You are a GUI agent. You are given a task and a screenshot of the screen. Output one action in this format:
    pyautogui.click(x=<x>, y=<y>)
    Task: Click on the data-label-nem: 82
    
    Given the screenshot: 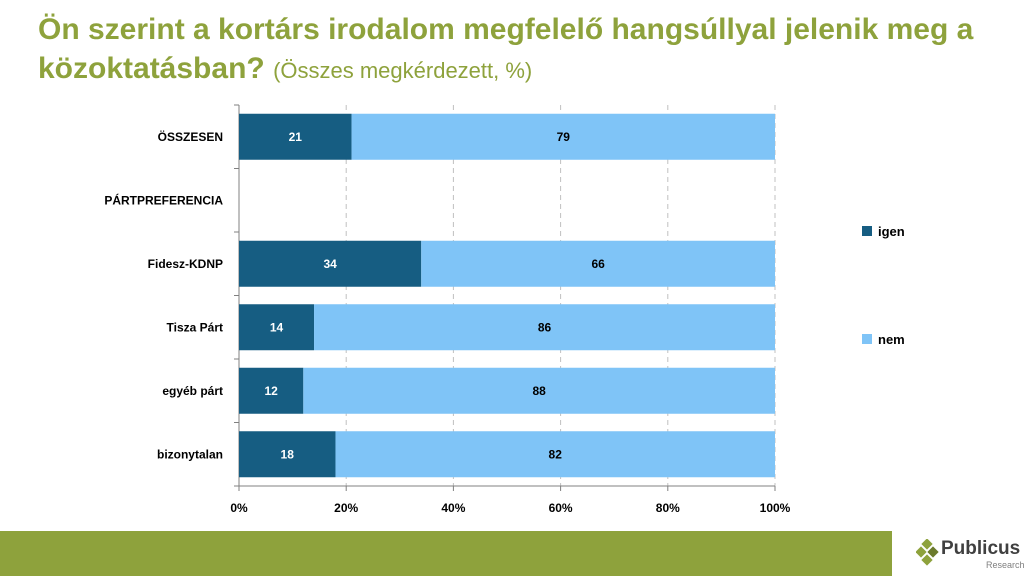 What is the action you would take?
    pyautogui.click(x=556, y=454)
    